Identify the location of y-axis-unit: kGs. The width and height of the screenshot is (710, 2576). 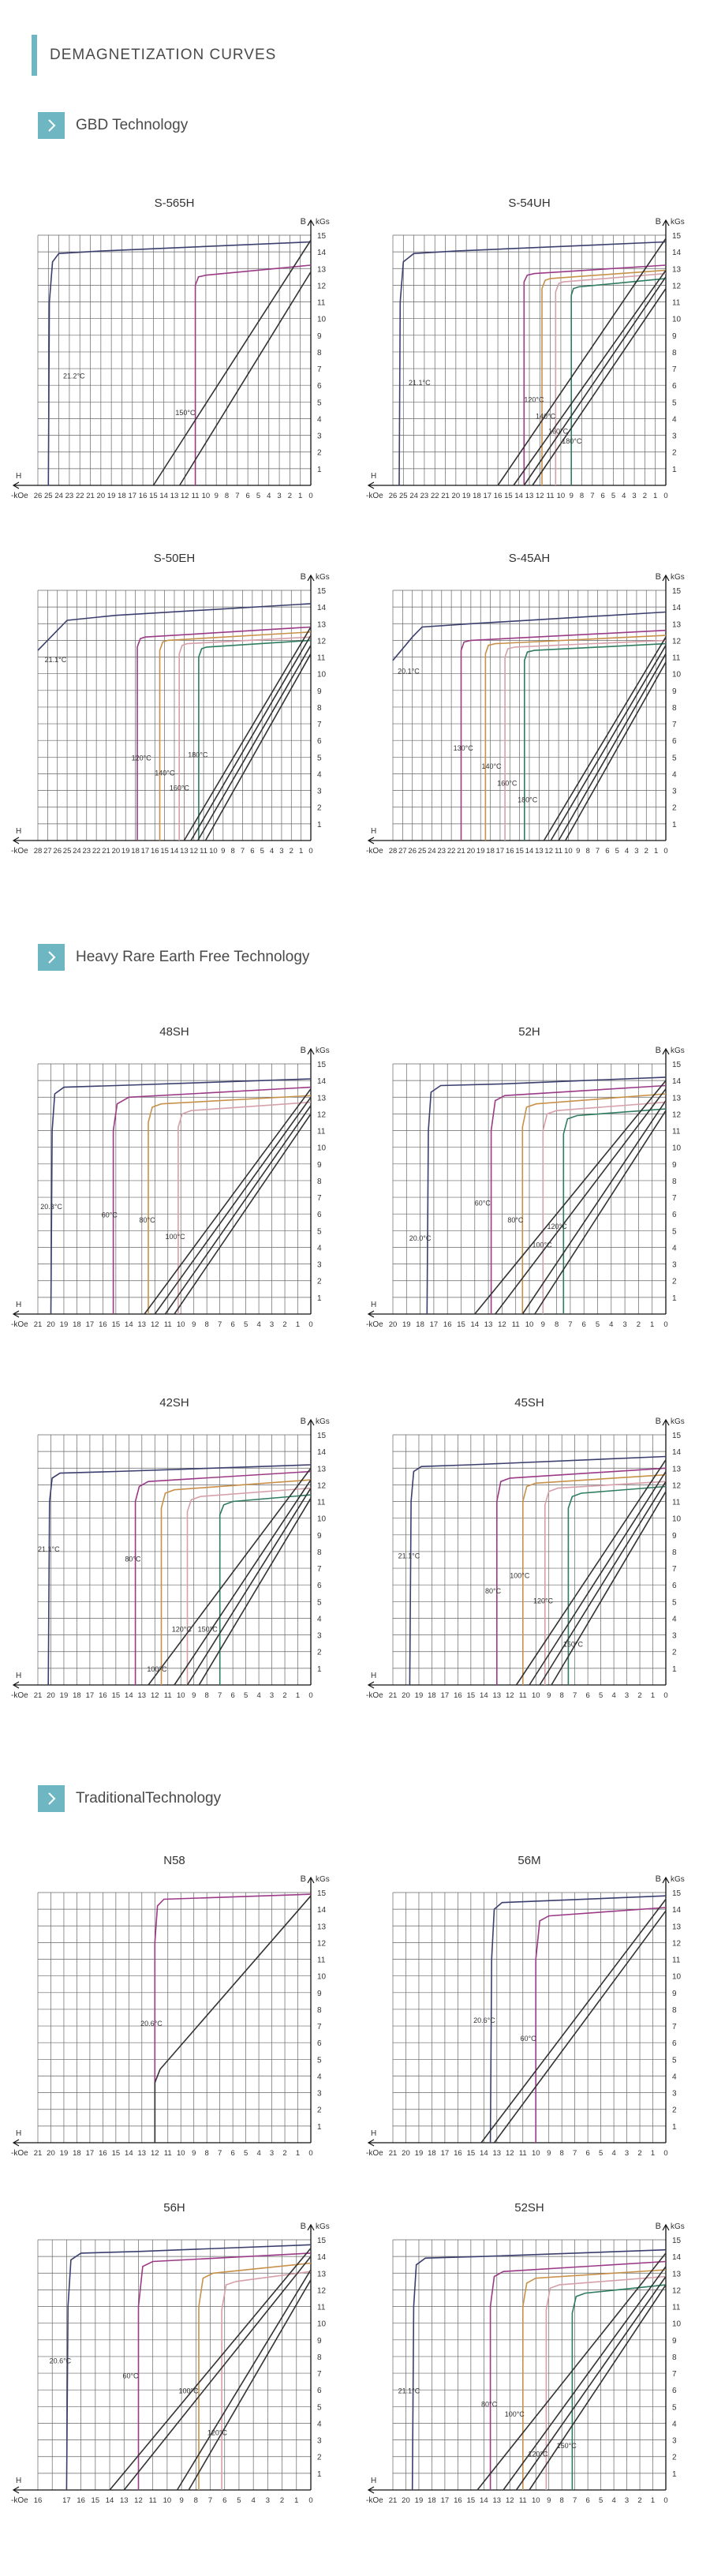
(678, 222).